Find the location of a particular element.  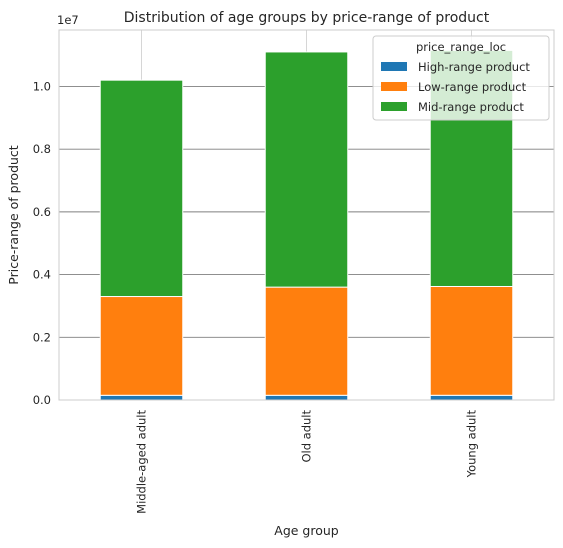

y-tick-label: 0.2 is located at coordinates (42, 337).